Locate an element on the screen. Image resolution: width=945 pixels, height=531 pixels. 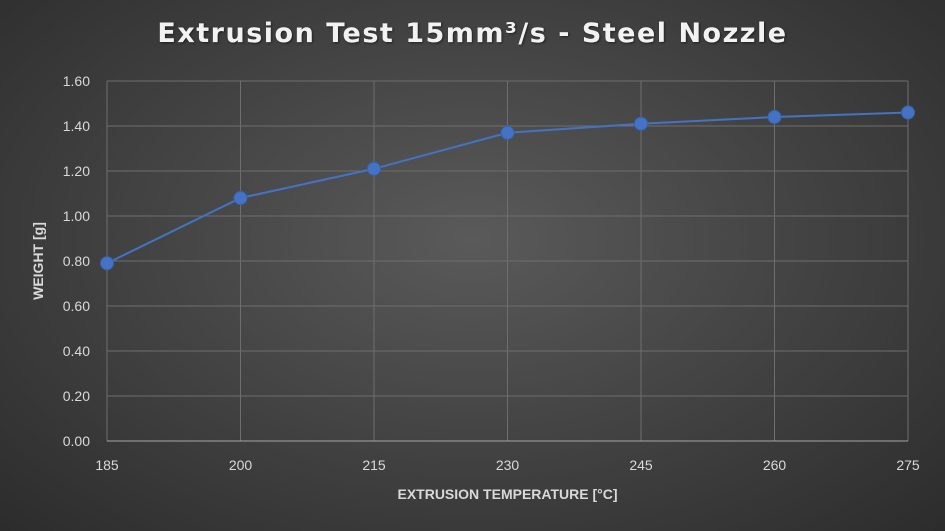
x-tick-label: 185 is located at coordinates (107, 465).